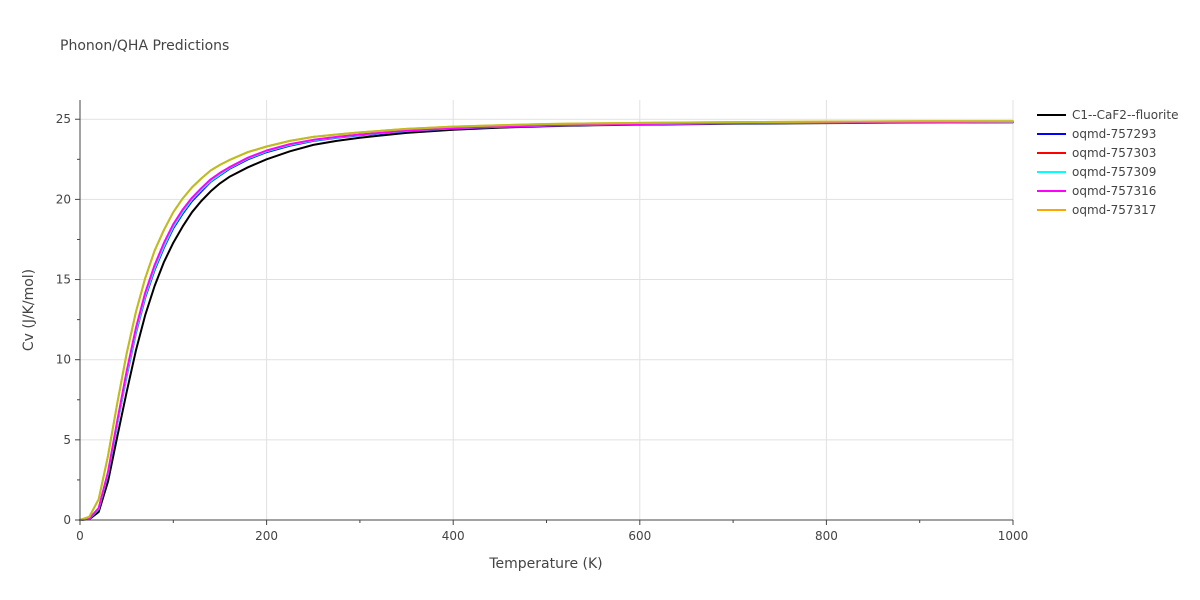 The image size is (1200, 600). What do you see at coordinates (1125, 115) in the screenshot?
I see `legend-label: C1--CaF2--fluorite` at bounding box center [1125, 115].